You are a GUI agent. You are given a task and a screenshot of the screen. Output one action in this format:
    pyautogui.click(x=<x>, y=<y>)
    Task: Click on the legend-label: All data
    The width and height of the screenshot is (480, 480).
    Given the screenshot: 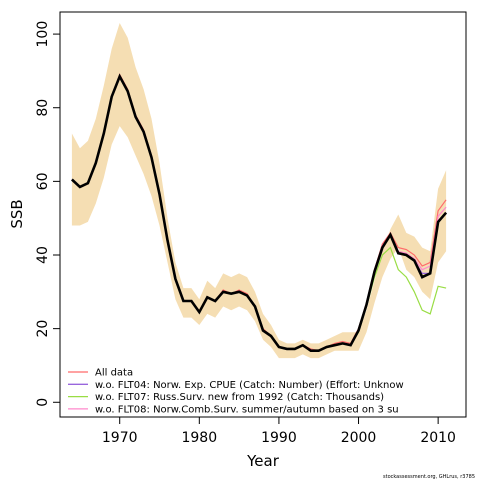 What is the action you would take?
    pyautogui.click(x=114, y=373)
    